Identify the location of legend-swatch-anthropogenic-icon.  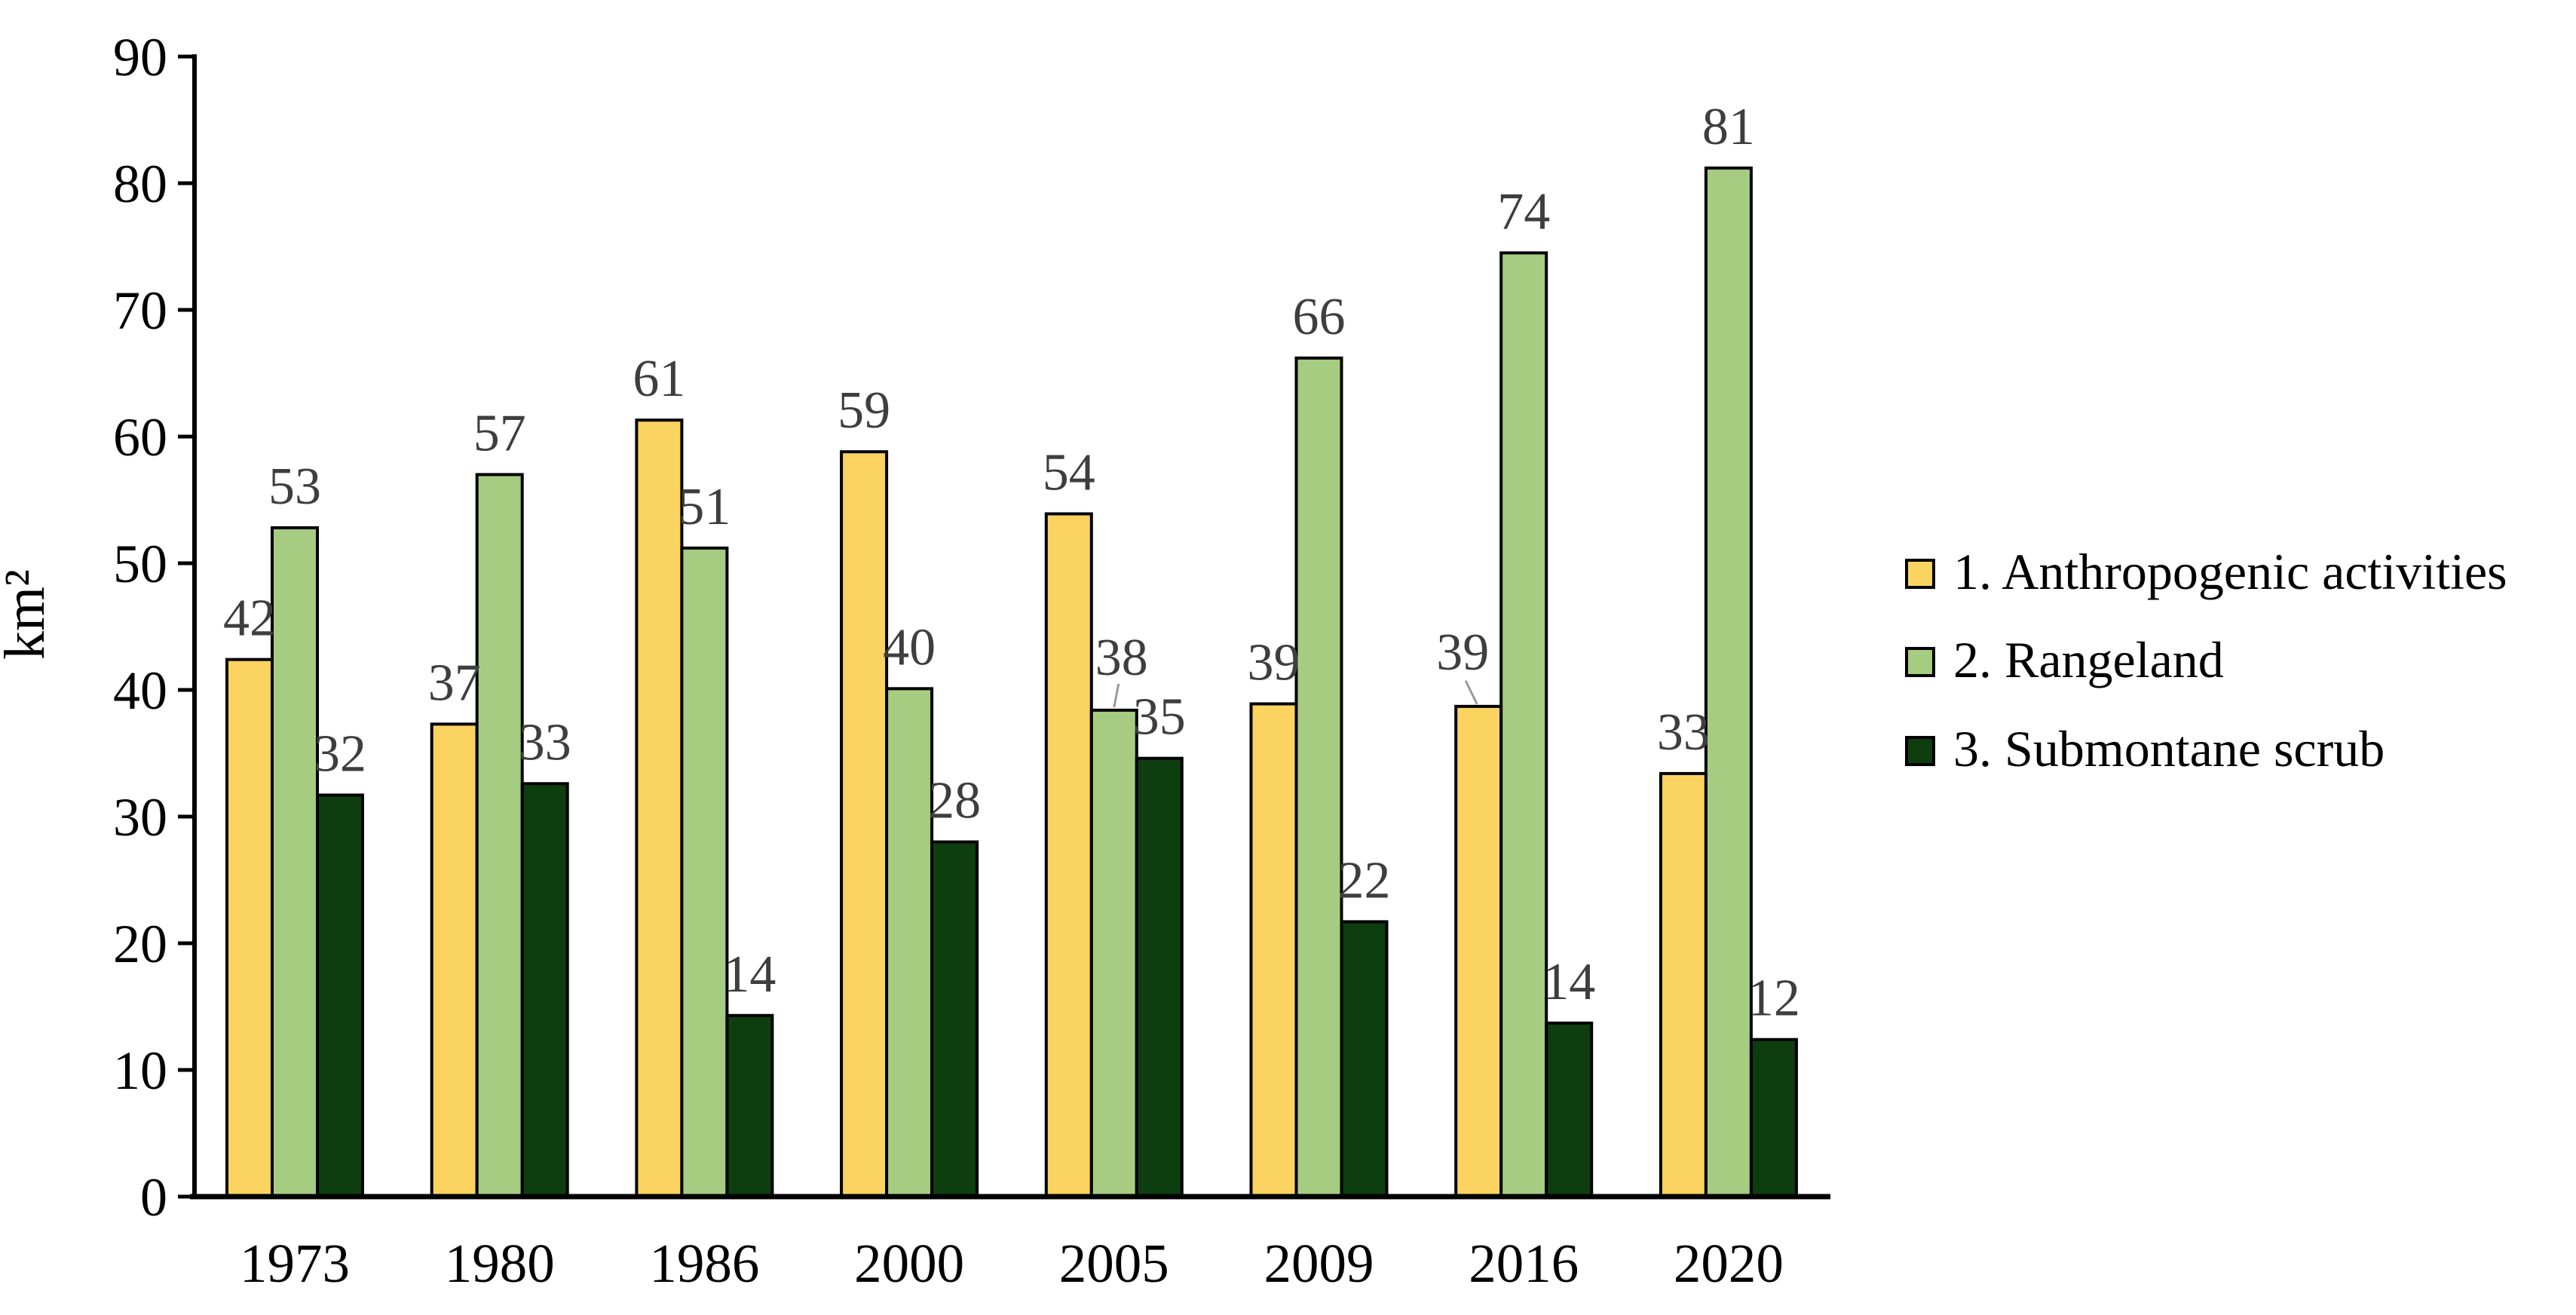
(1920, 574).